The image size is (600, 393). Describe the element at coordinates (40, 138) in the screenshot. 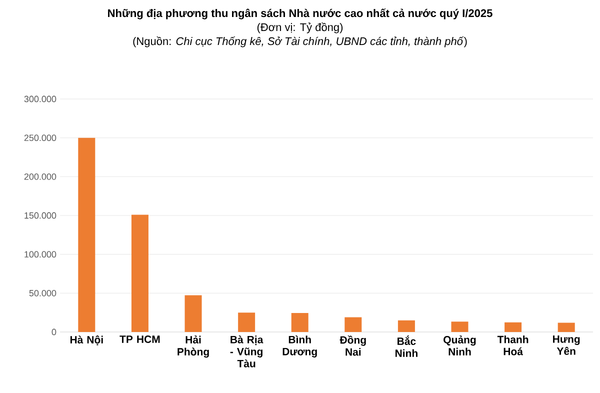

I see `y-tick-label: 250.000` at that location.